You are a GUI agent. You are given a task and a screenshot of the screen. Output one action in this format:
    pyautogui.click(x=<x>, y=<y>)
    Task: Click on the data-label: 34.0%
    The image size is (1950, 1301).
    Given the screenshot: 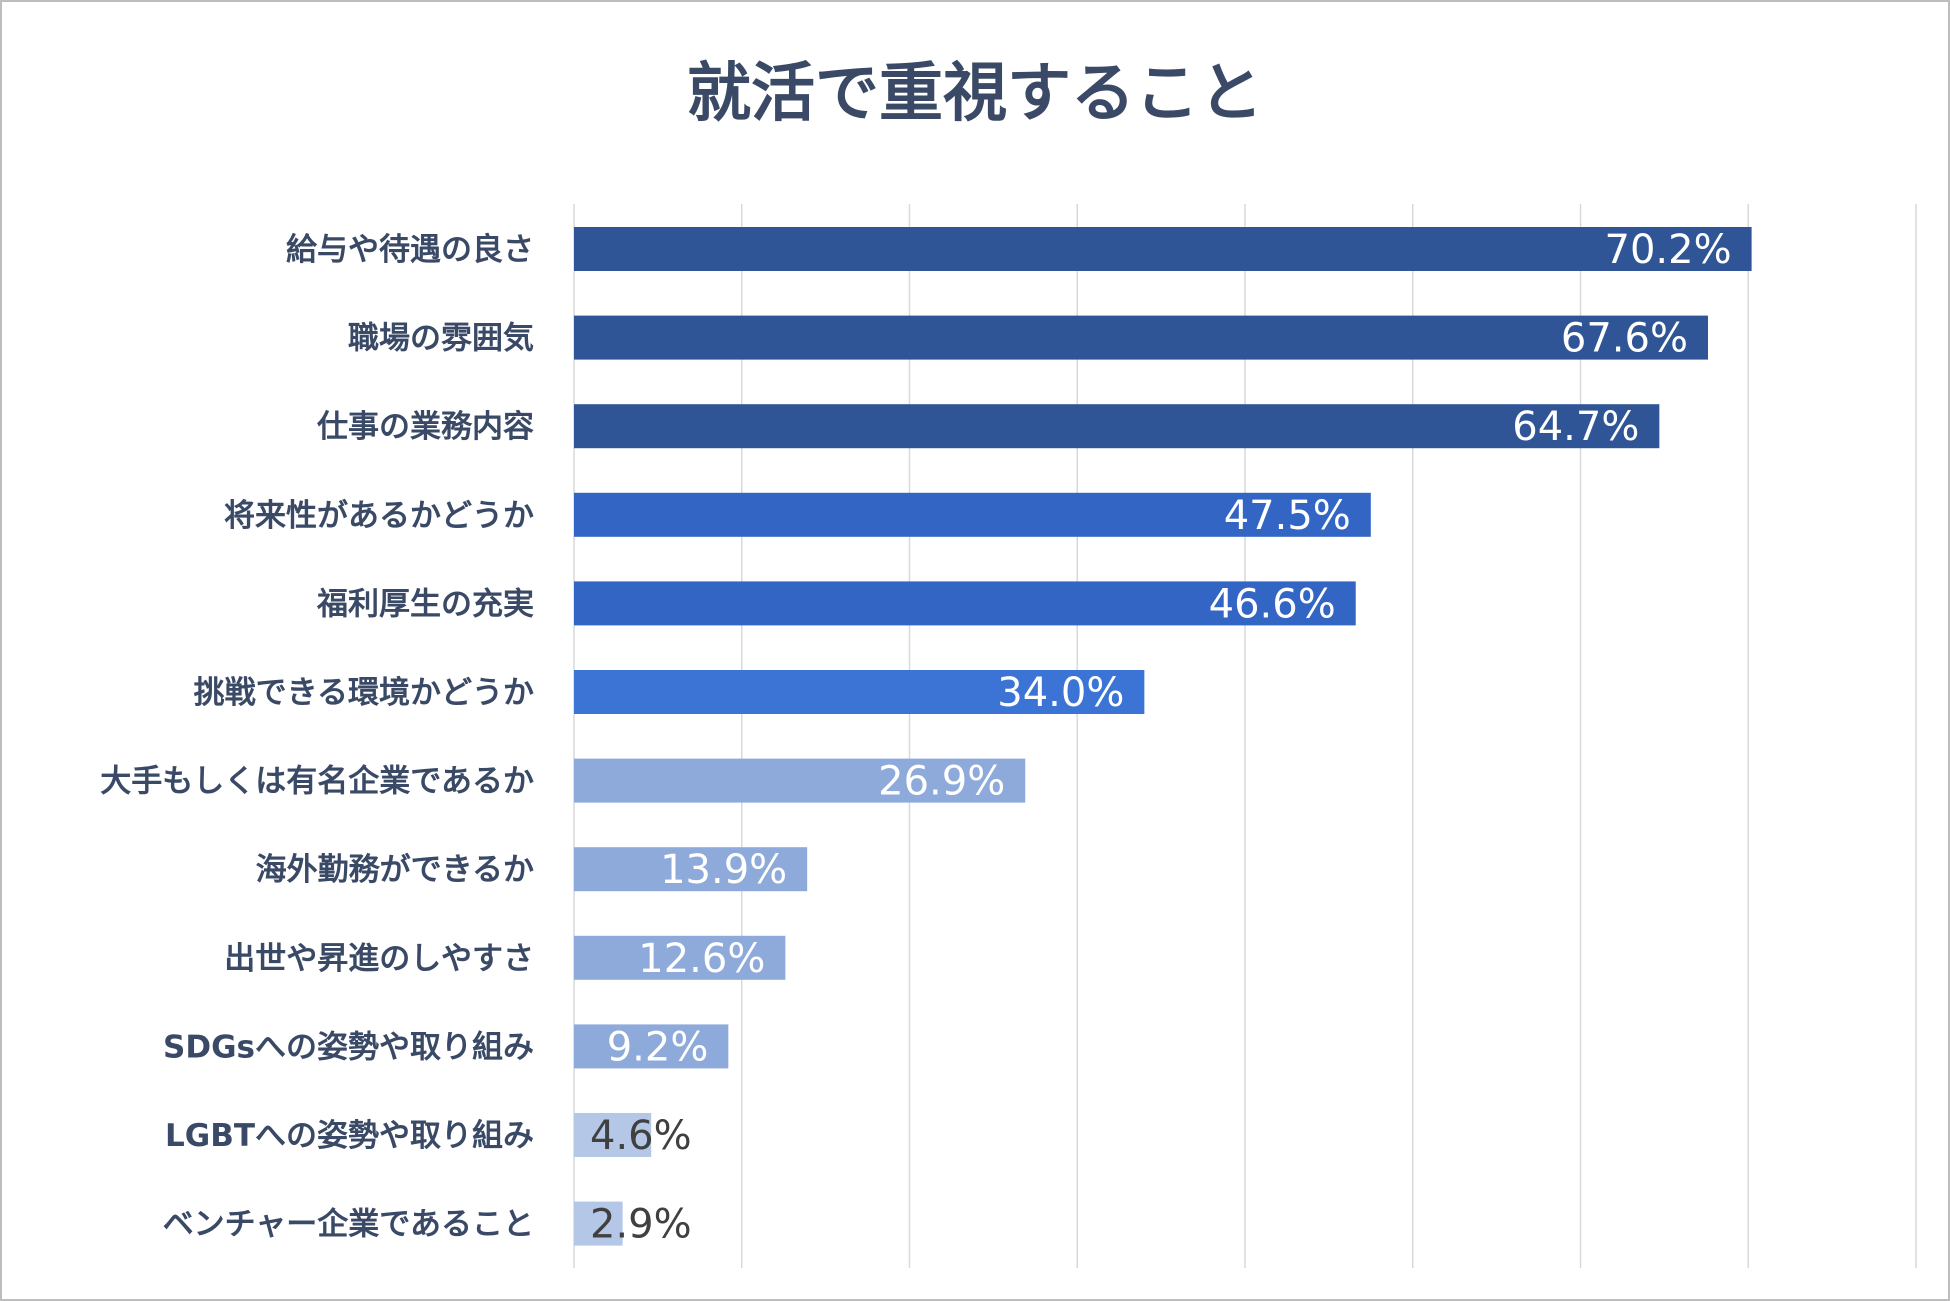 What is the action you would take?
    pyautogui.click(x=1060, y=693)
    